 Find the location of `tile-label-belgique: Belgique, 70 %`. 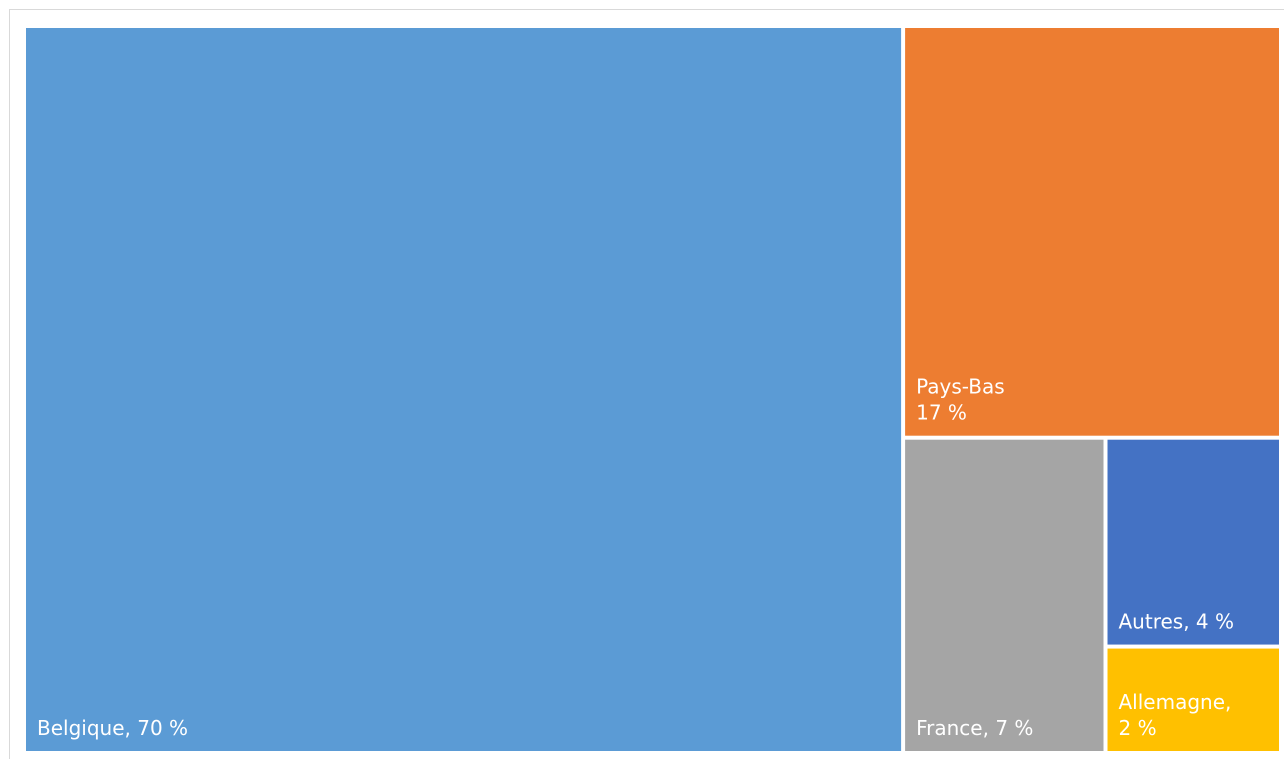

tile-label-belgique: Belgique, 70 % is located at coordinates (112, 728).